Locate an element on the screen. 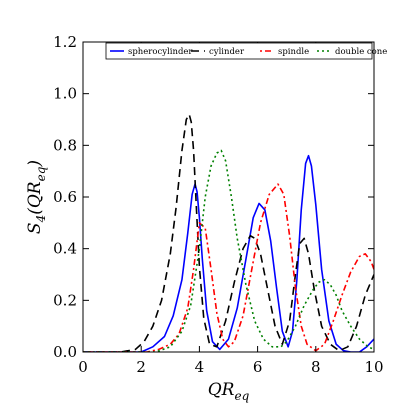 The height and width of the screenshot is (415, 415). y-axis-label: S4(QReq) is located at coordinates (36, 197).